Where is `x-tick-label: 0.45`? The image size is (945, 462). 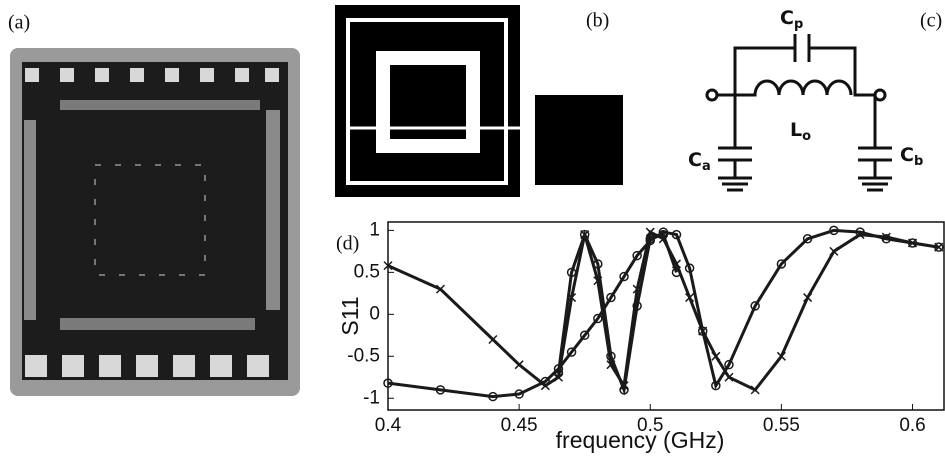
x-tick-label: 0.45 is located at coordinates (519, 425).